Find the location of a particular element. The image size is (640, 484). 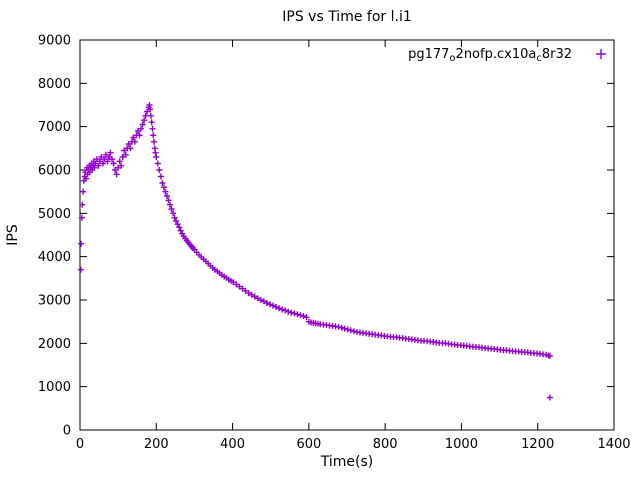

y-tick-label: 5000 is located at coordinates (54, 214).